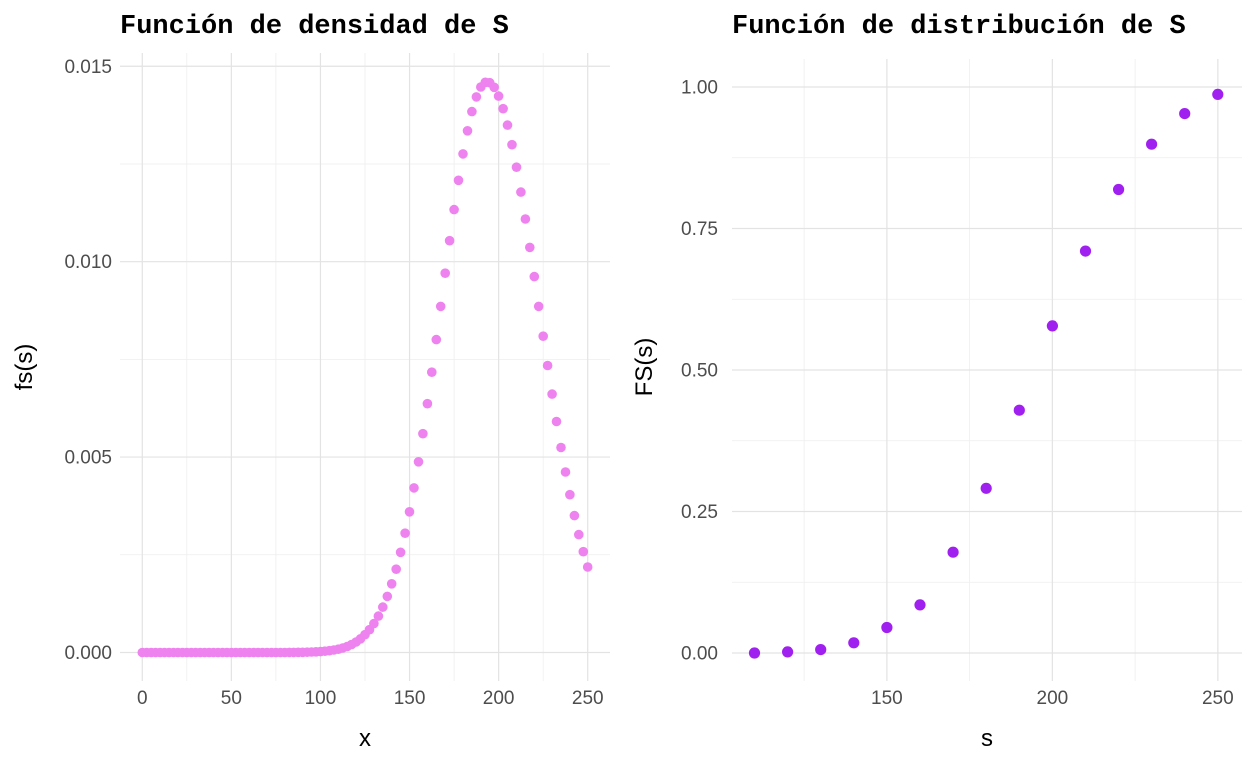 This screenshot has width=1248, height=768. What do you see at coordinates (88, 653) in the screenshot?
I see `y-axis-tick-label: 0.000` at bounding box center [88, 653].